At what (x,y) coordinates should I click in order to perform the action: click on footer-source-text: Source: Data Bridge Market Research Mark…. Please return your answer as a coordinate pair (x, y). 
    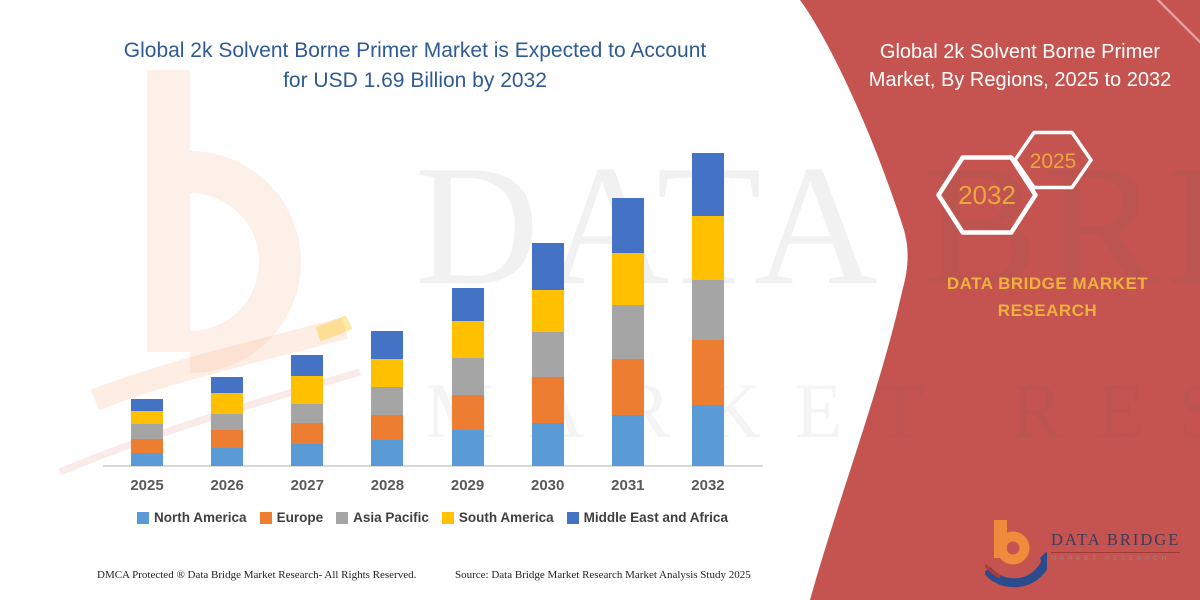
    Looking at the image, I should click on (603, 575).